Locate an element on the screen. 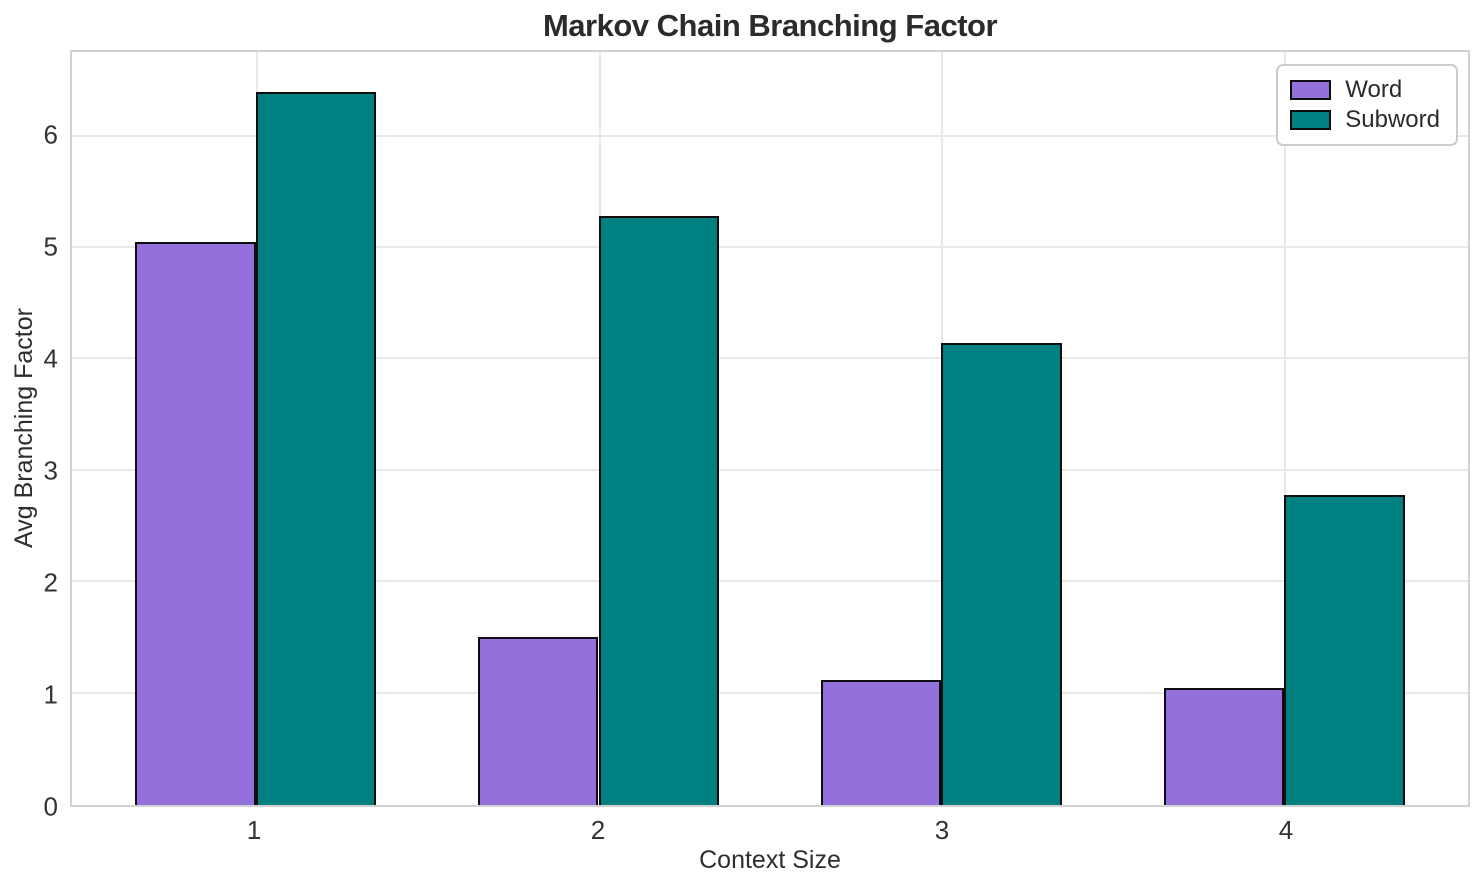 The image size is (1484, 885). xtick-label-3: 3 is located at coordinates (942, 830).